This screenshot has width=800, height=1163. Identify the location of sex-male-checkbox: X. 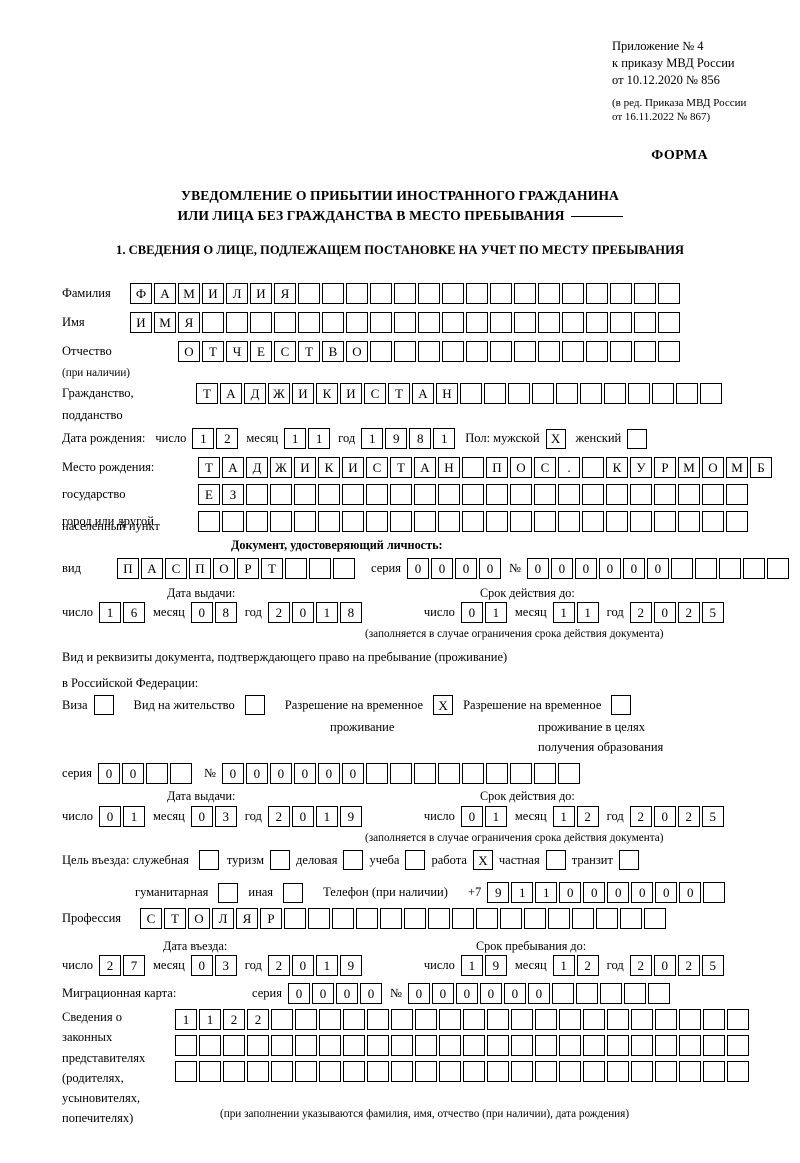
(555, 438).